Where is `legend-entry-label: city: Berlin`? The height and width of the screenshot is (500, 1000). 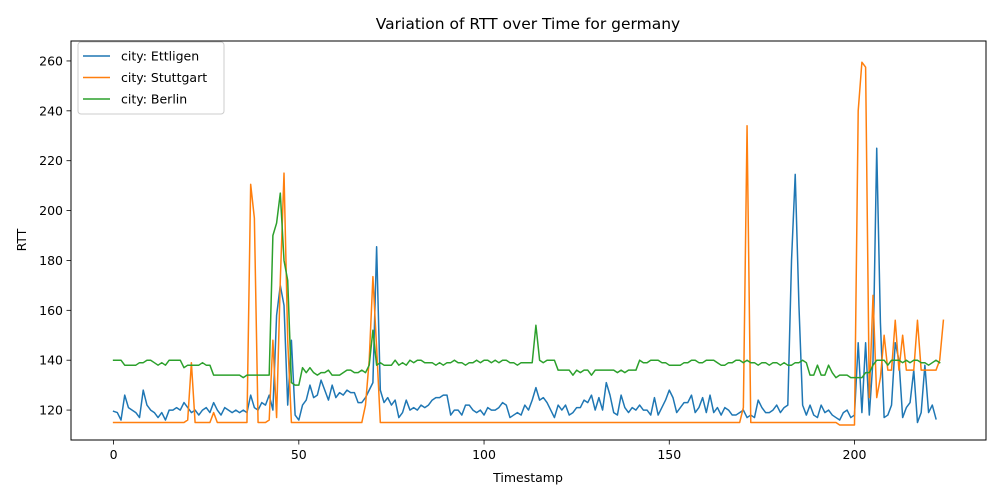
legend-entry-label: city: Berlin is located at coordinates (154, 99).